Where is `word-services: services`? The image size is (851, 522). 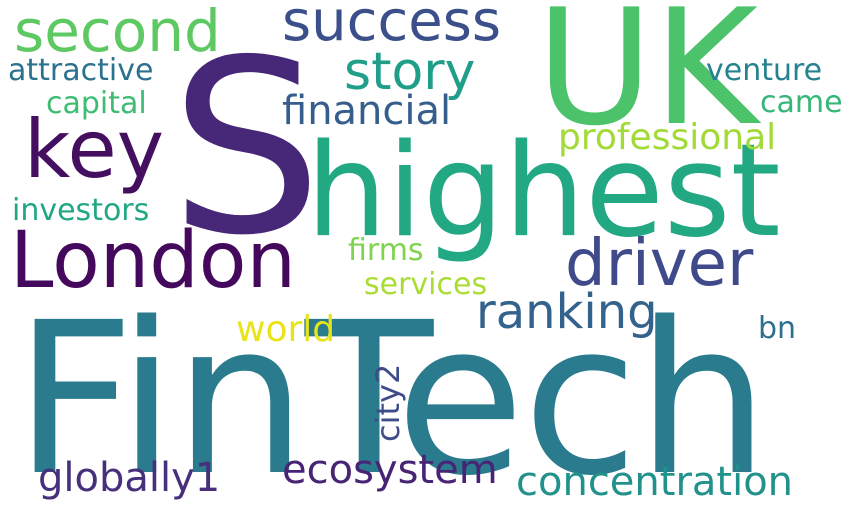 word-services: services is located at coordinates (426, 284).